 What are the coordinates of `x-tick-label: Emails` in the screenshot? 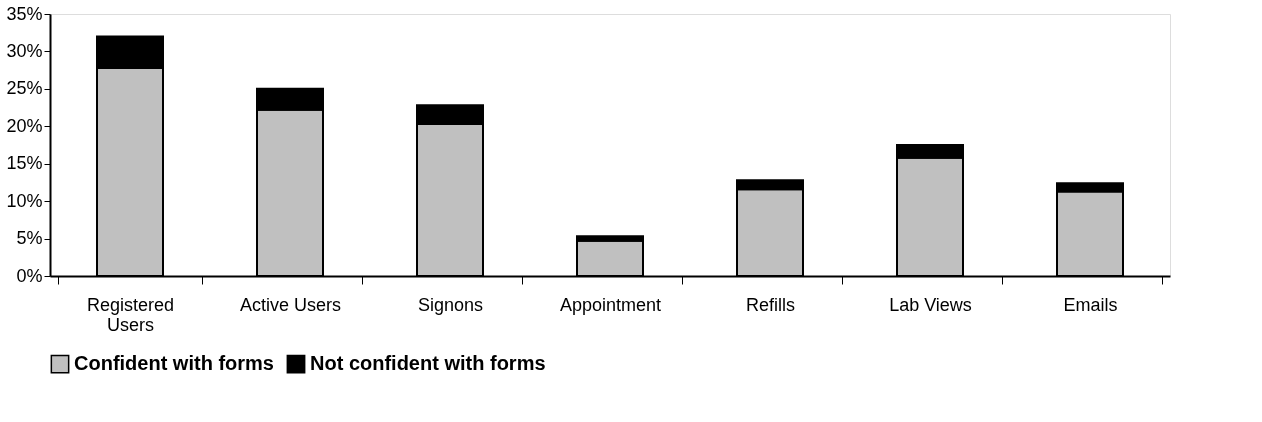 It's located at (1090, 304).